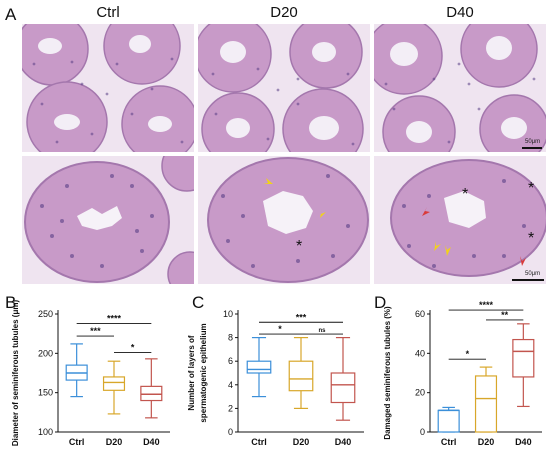 This screenshot has height=450, width=550. What do you see at coordinates (15, 373) in the screenshot?
I see `y-axis-label: Diameter of seminiferous tubules (μm)` at bounding box center [15, 373].